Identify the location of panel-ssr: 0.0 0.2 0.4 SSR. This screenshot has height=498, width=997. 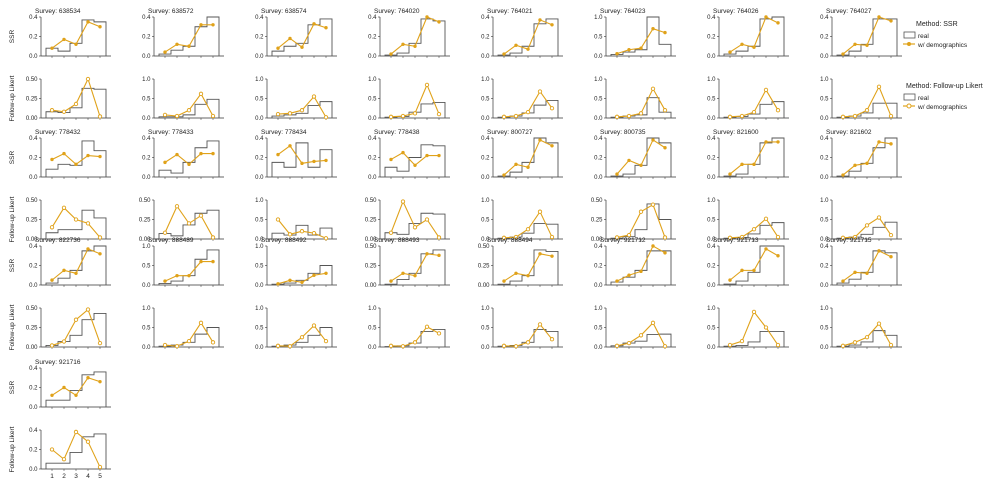
(60, 266).